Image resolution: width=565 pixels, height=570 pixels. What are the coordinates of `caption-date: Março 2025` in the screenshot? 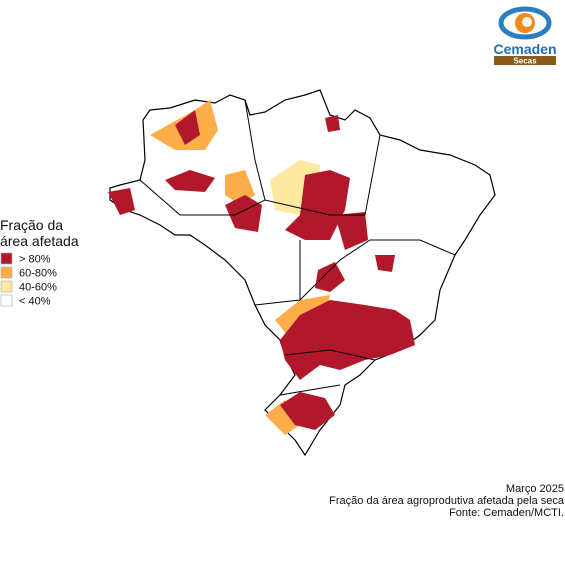 It's located at (535, 489).